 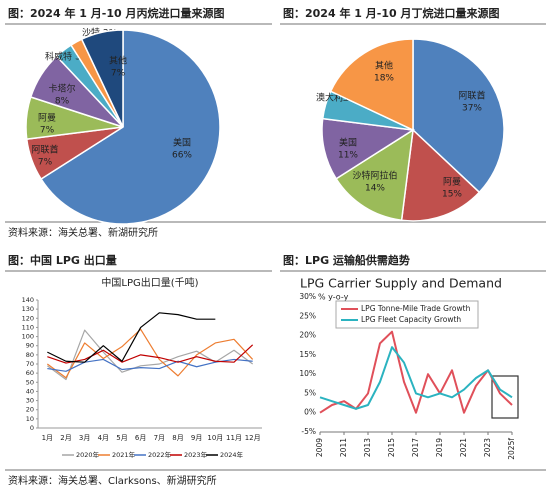 I want to click on legend-label: 2022年, so click(x=160, y=454).